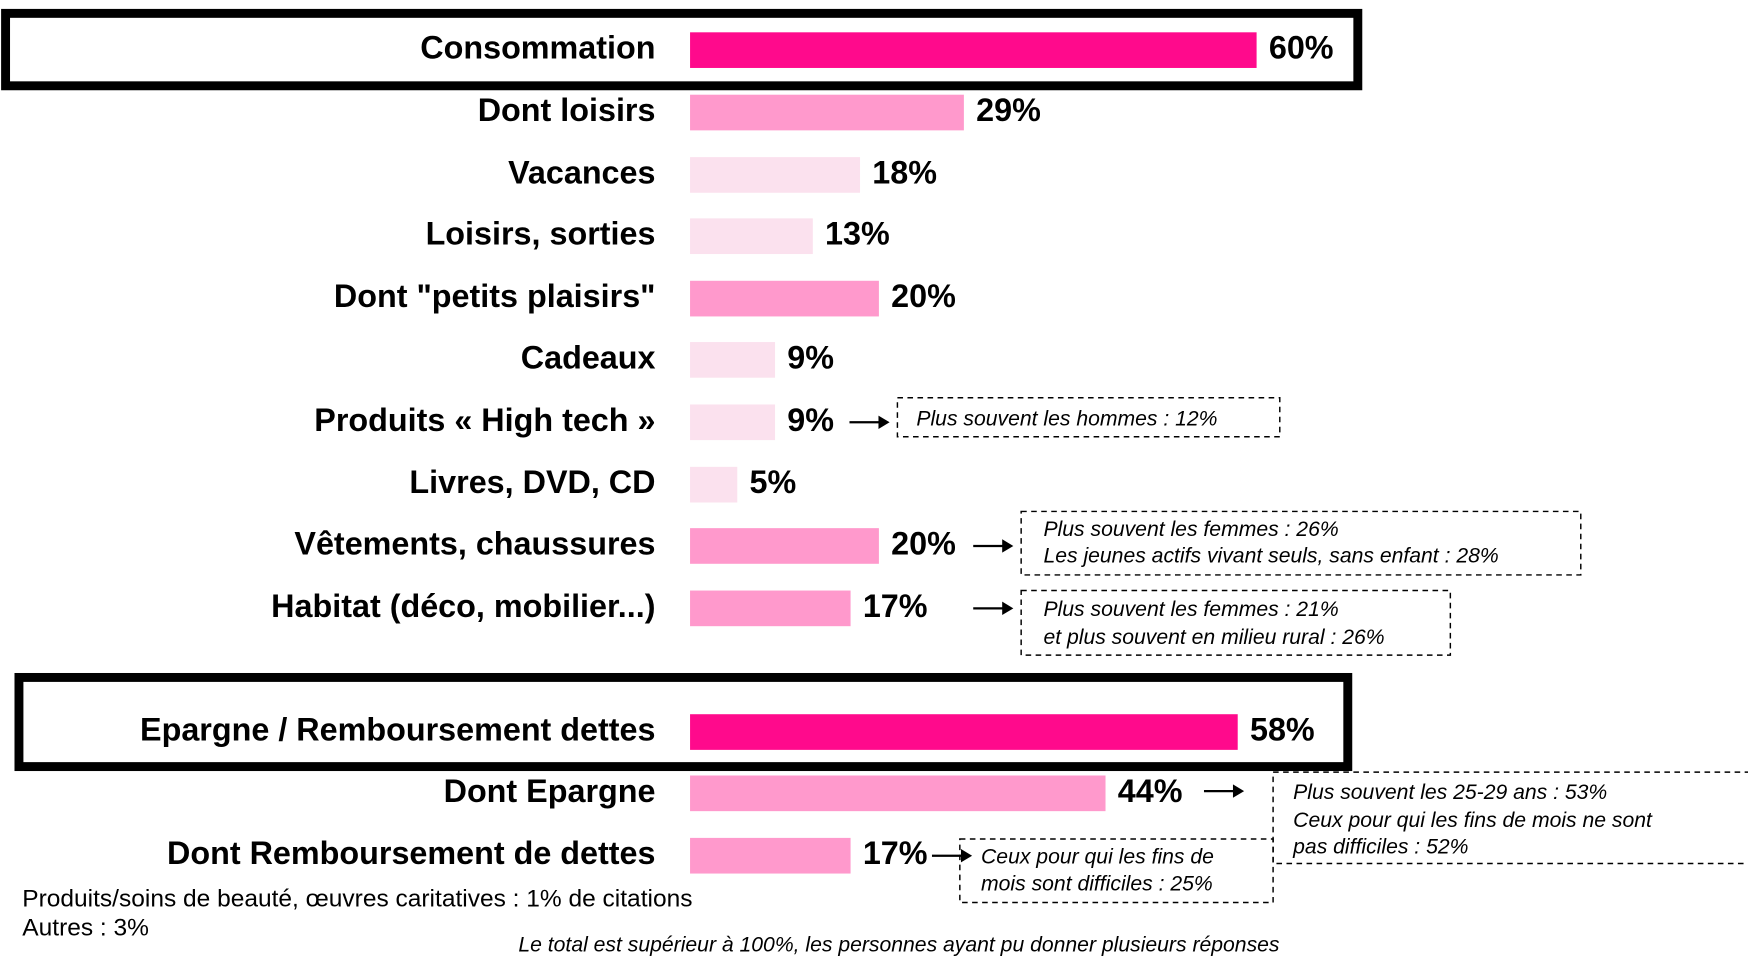 The height and width of the screenshot is (956, 1748). I want to click on value-label: 5%, so click(773, 482).